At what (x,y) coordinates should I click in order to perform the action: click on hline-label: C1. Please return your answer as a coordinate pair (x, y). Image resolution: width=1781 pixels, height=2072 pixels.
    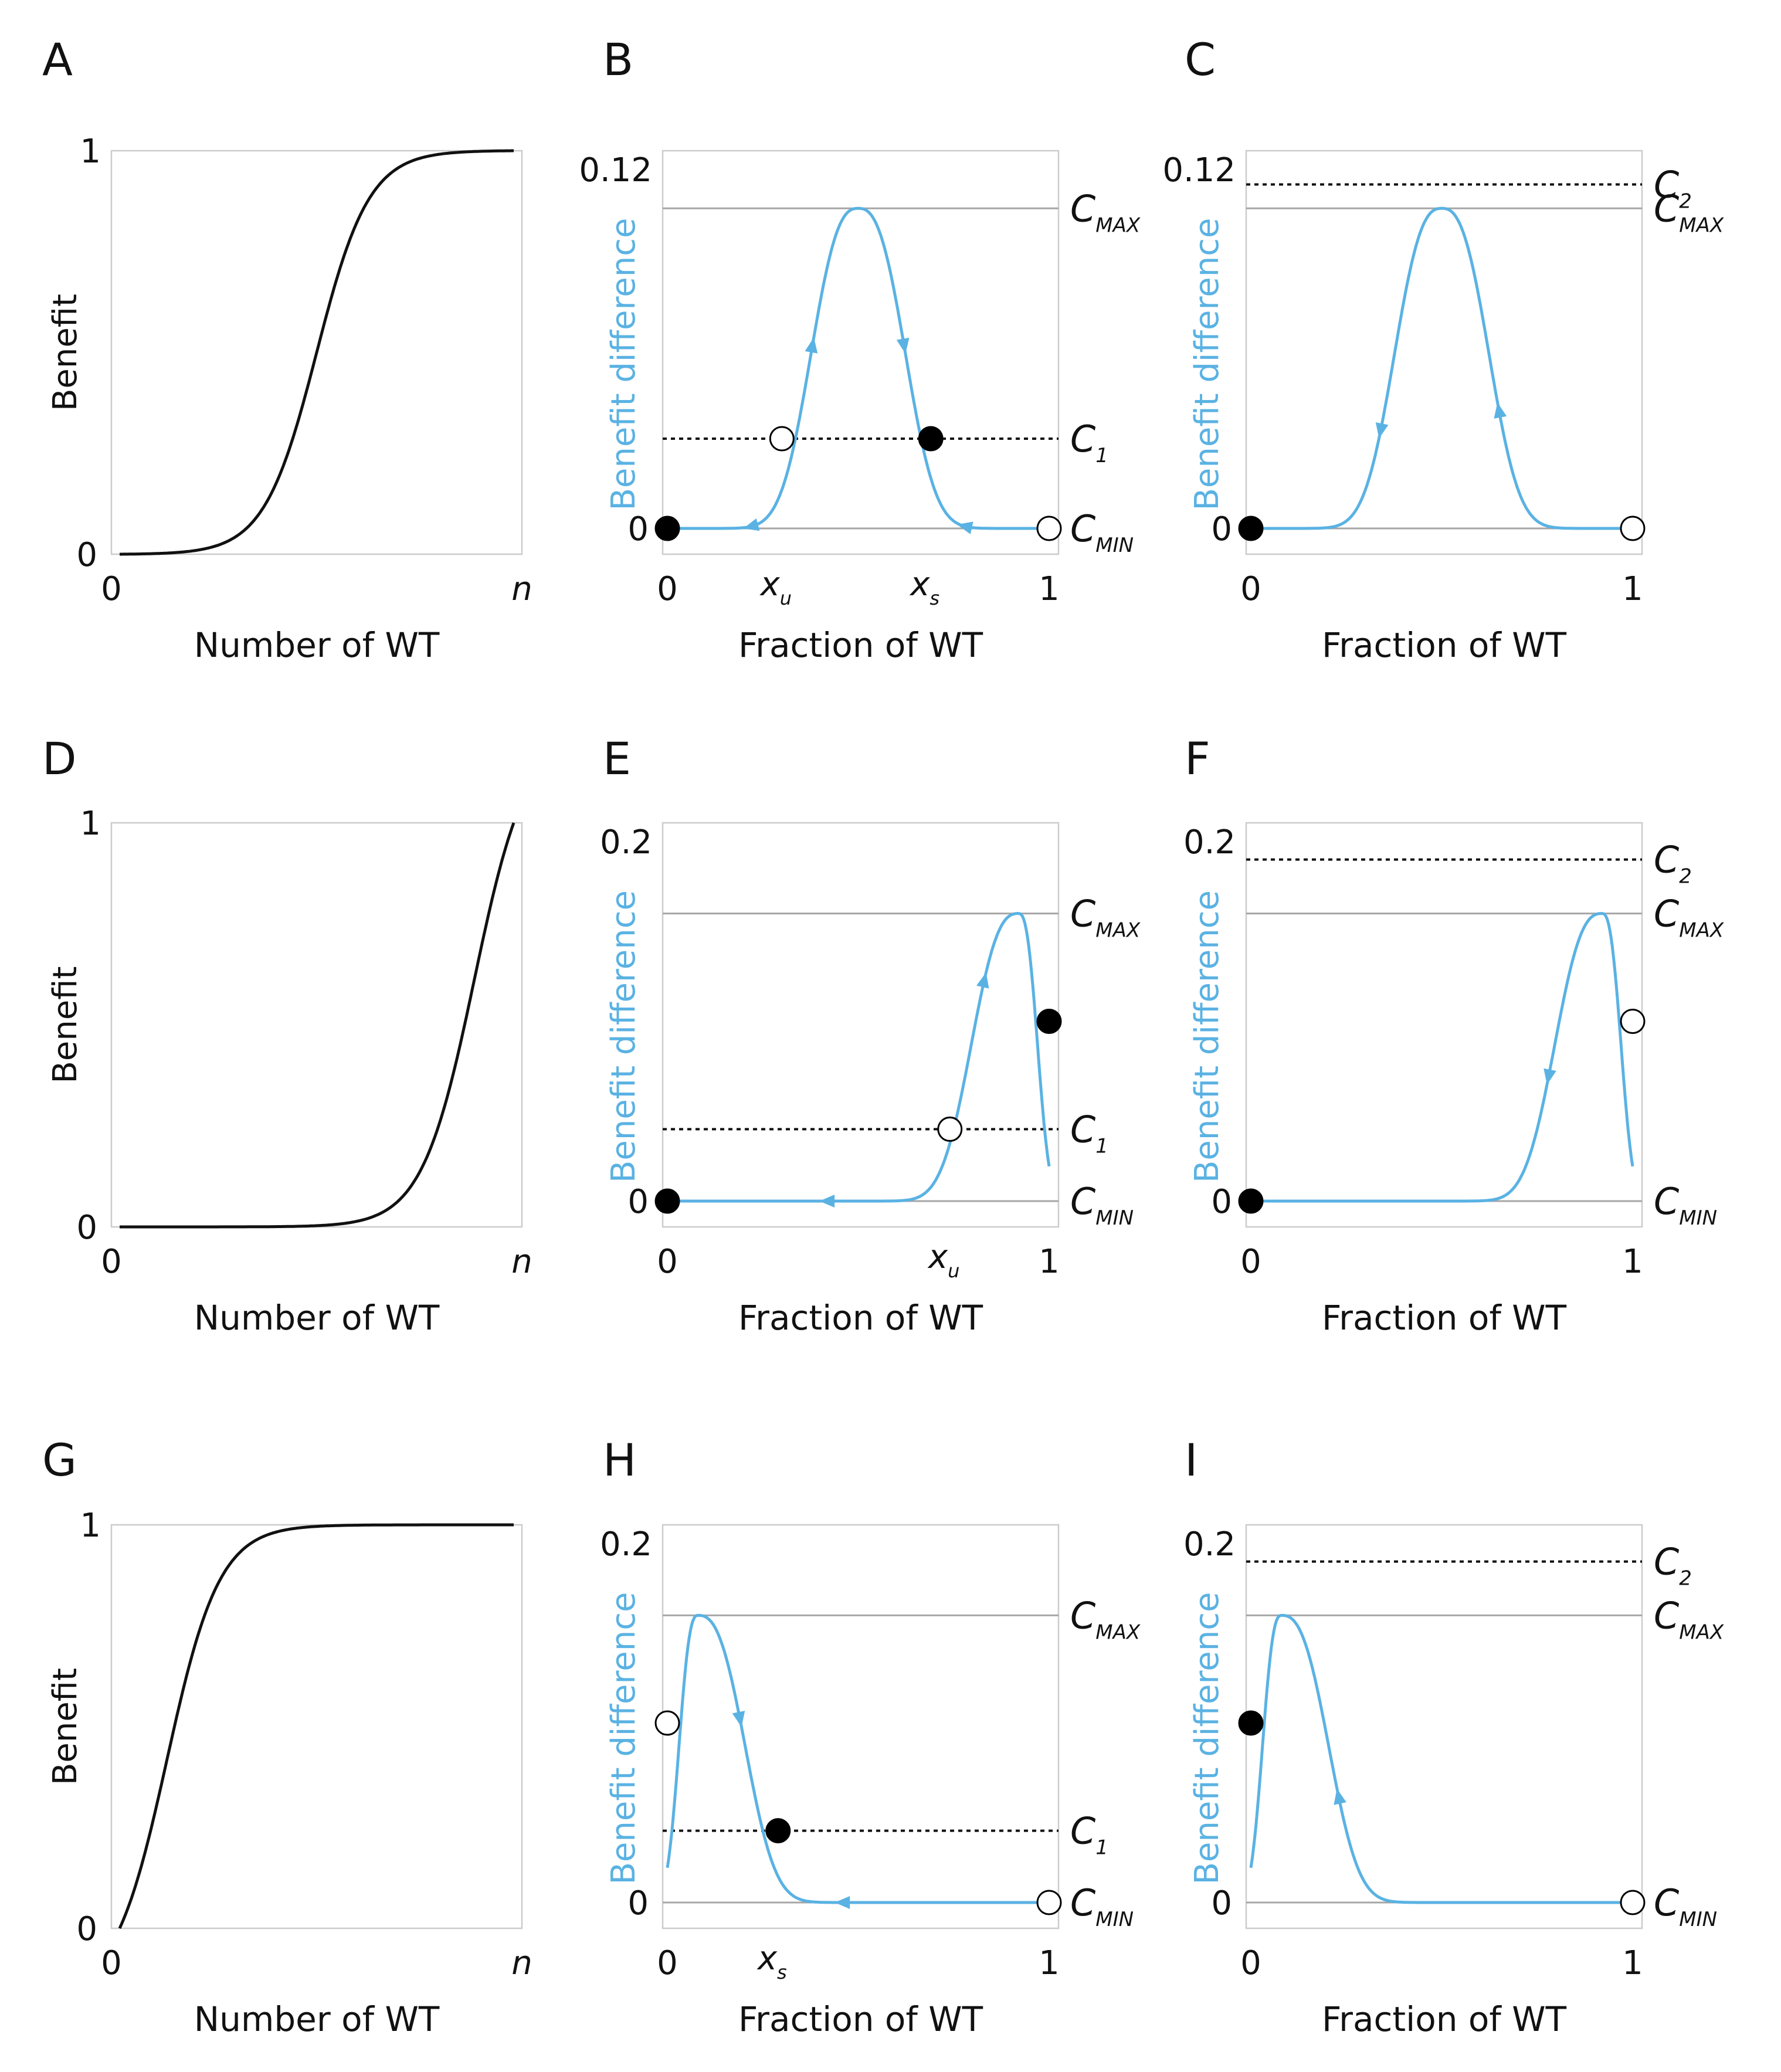
    Looking at the image, I should click on (1089, 1835).